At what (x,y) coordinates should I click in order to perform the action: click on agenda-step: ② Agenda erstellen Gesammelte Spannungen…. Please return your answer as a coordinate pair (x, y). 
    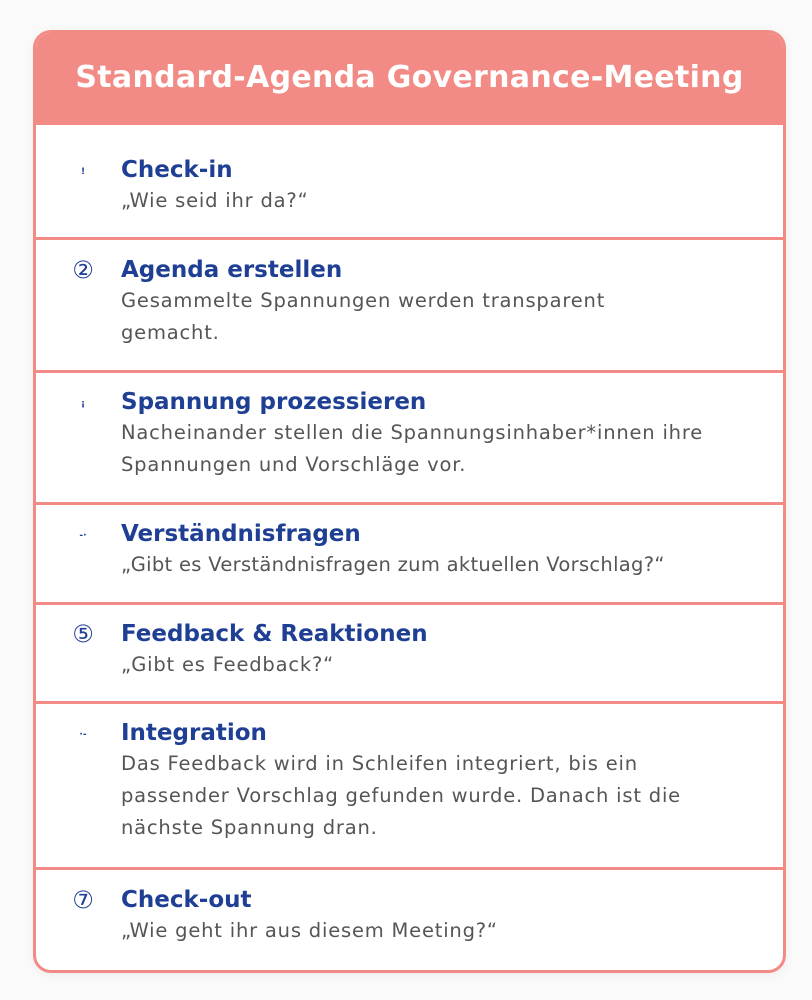
    Looking at the image, I should click on (409, 303).